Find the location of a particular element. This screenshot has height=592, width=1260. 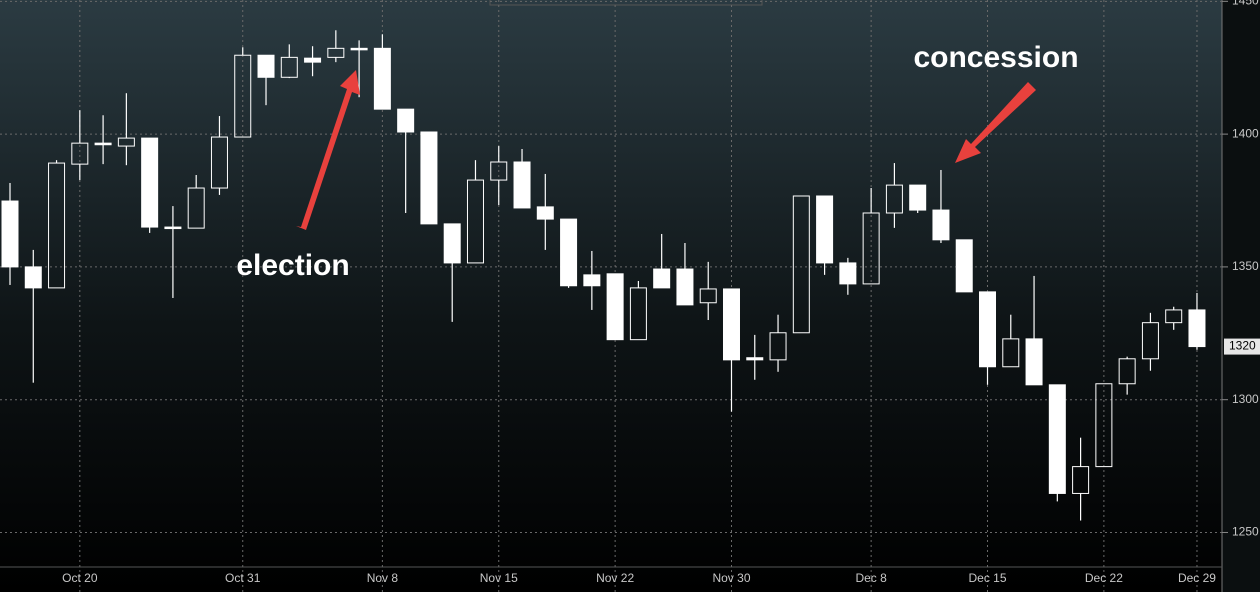

x-tick-label: Nov 22 is located at coordinates (615, 578).